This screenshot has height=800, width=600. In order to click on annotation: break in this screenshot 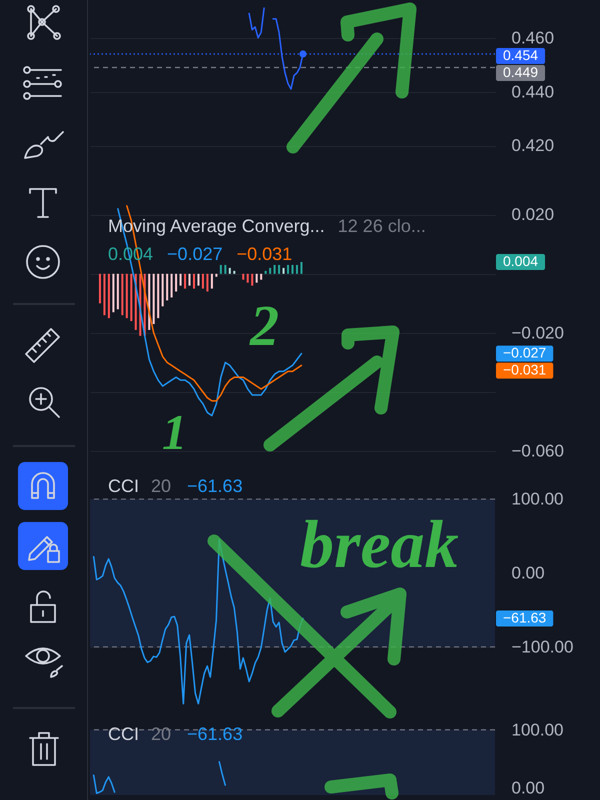, I will do `click(379, 544)`.